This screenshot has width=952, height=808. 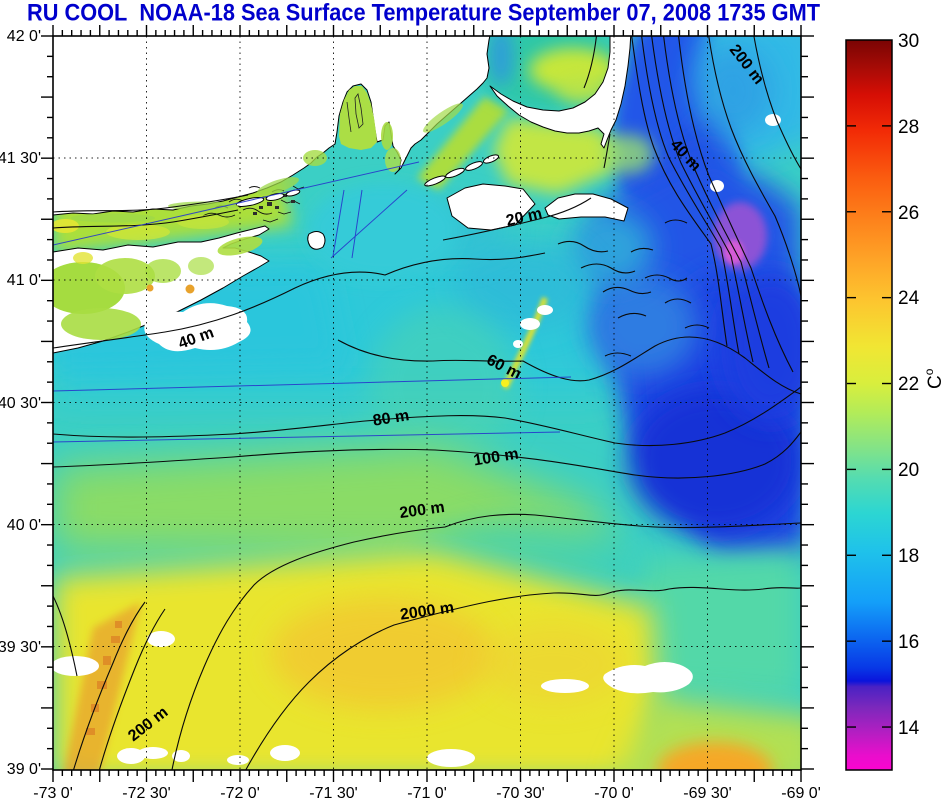 What do you see at coordinates (908, 556) in the screenshot?
I see `svg-text: 18` at bounding box center [908, 556].